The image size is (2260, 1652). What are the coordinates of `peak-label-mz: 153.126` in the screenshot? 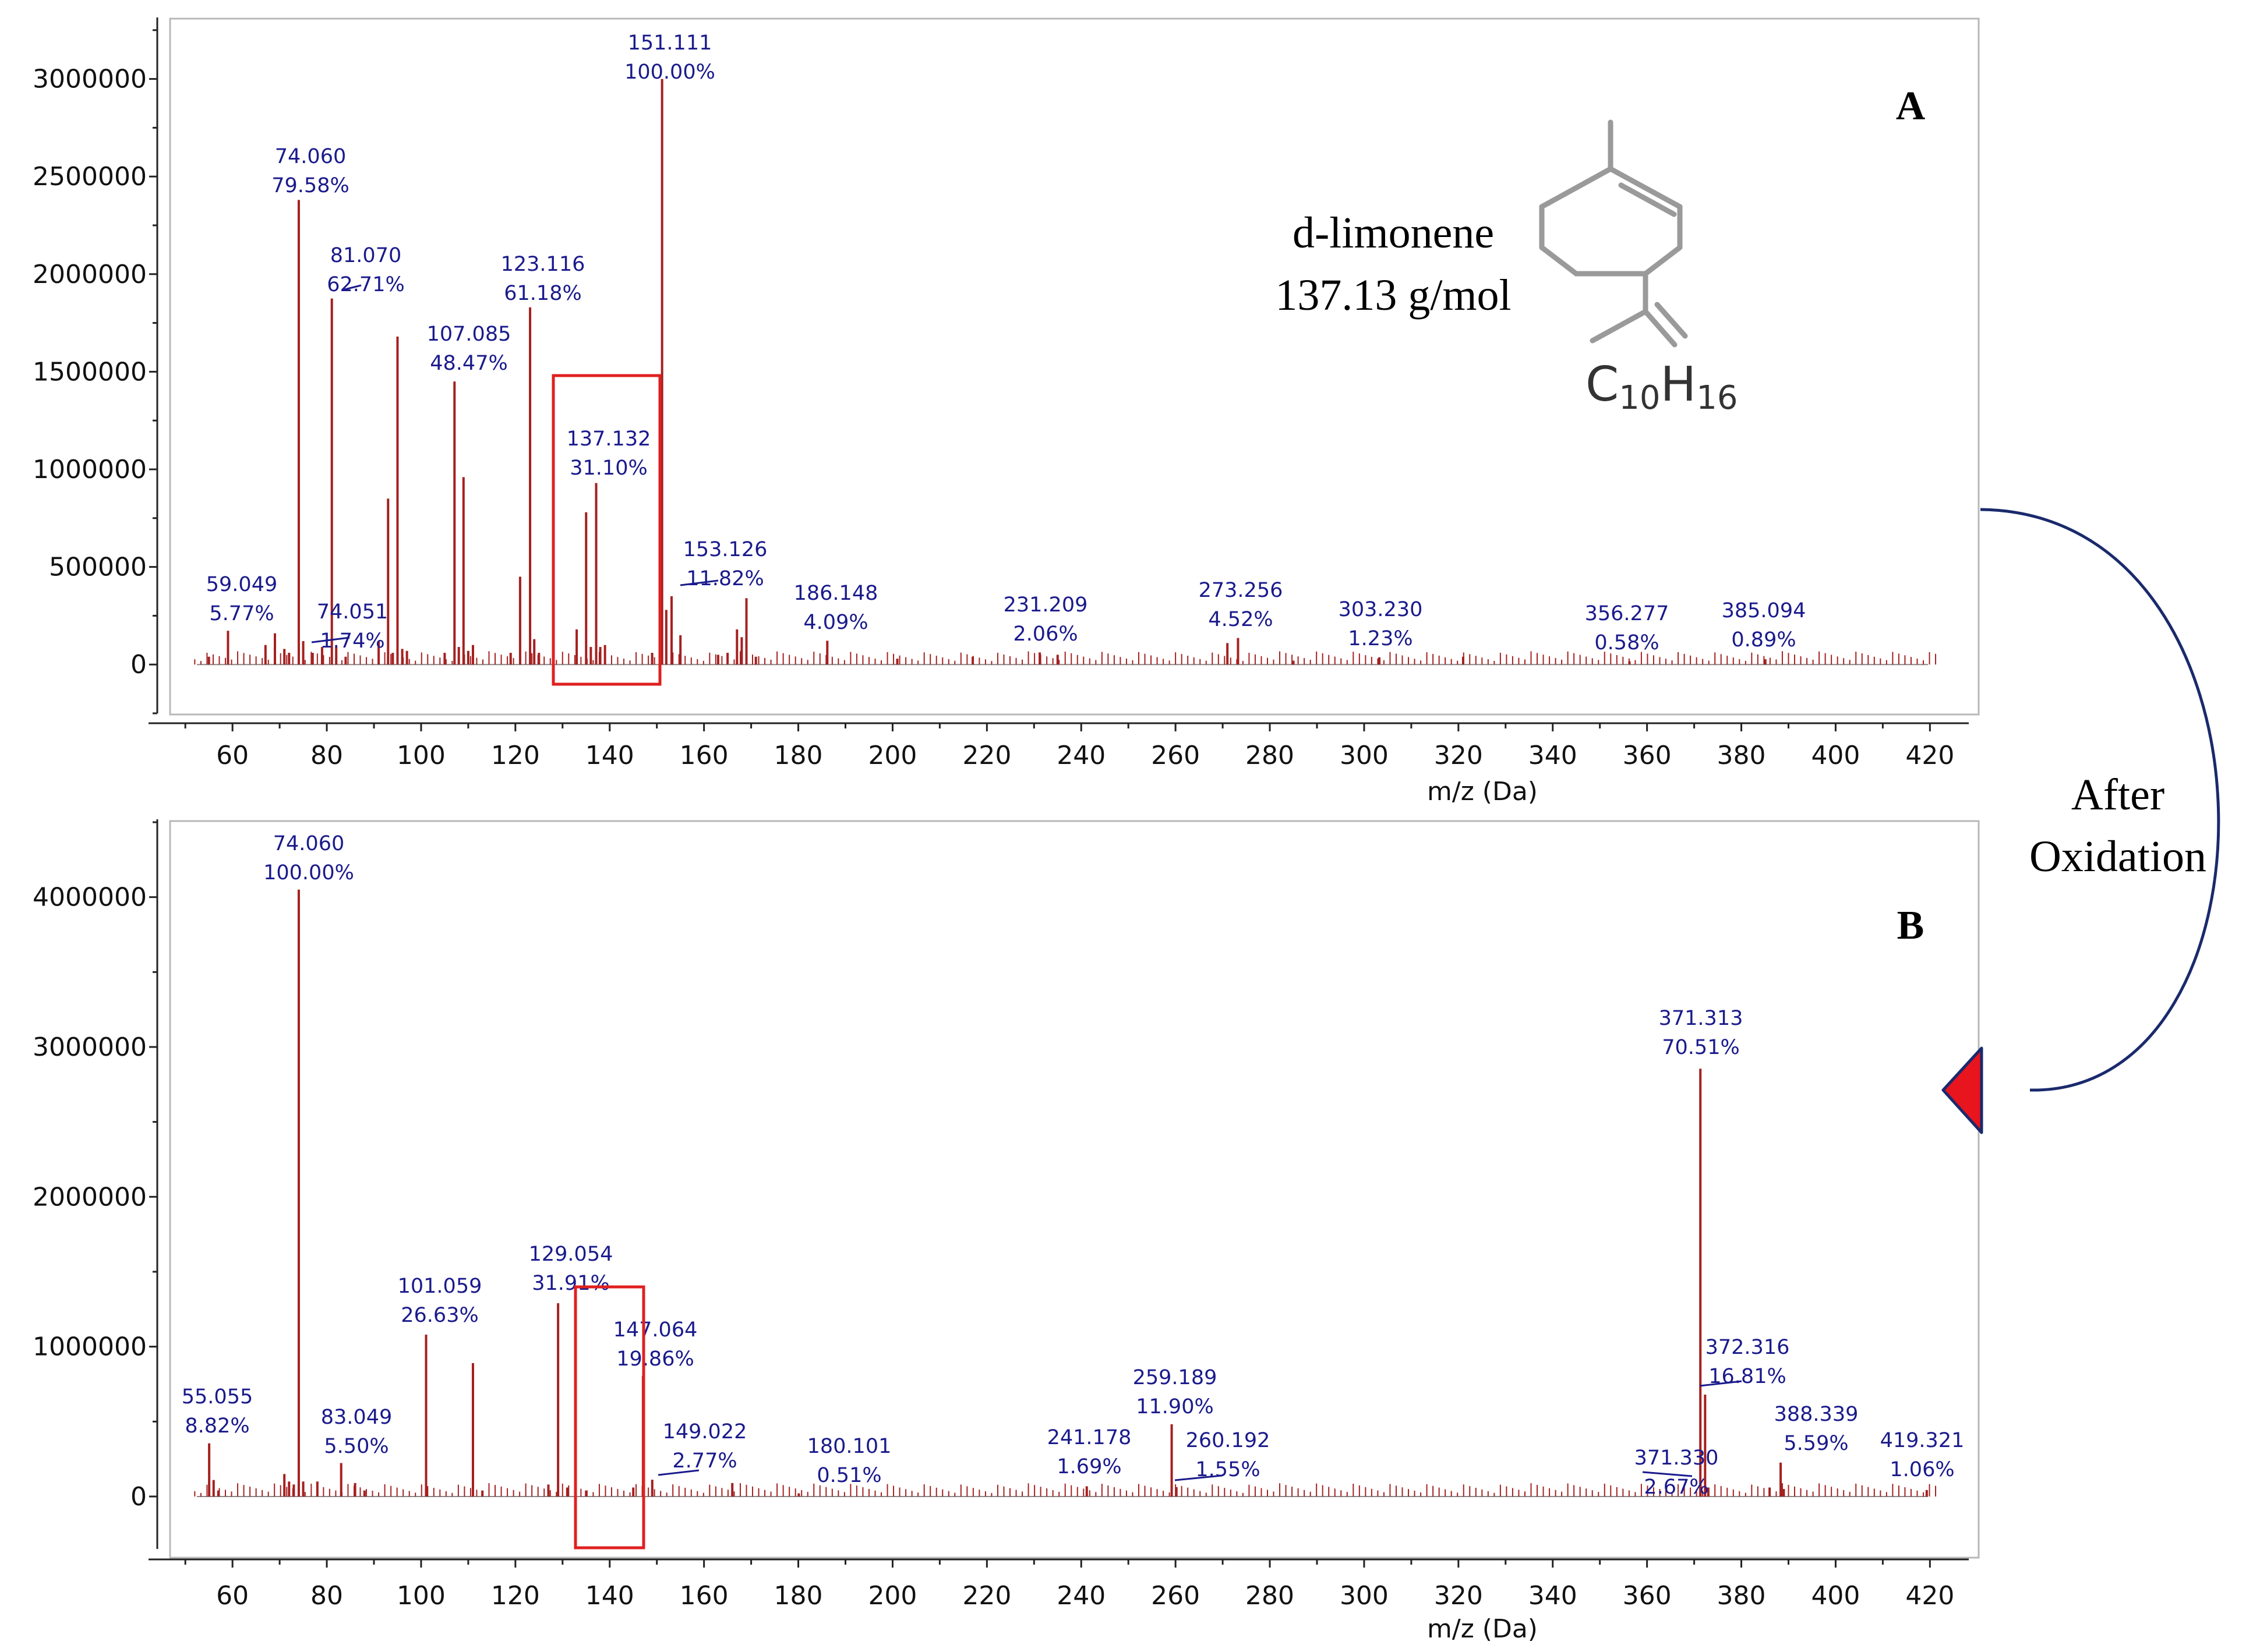 It's located at (725, 549).